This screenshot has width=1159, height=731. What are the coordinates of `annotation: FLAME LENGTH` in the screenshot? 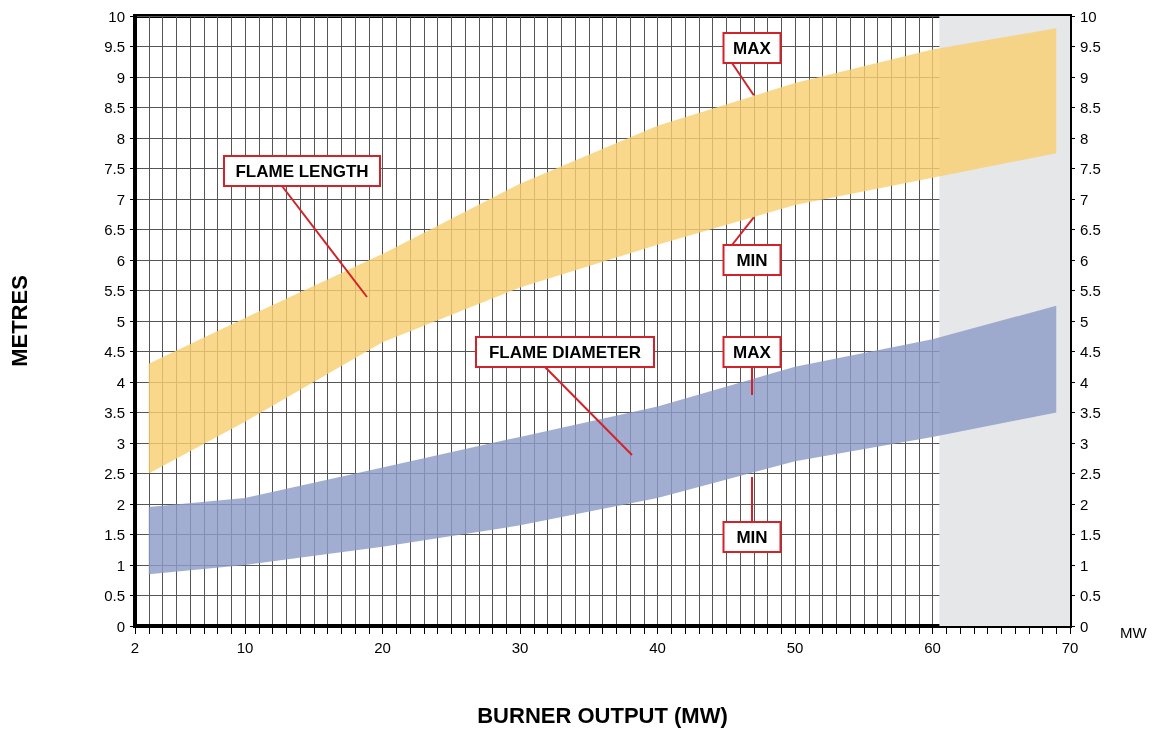 It's located at (302, 171).